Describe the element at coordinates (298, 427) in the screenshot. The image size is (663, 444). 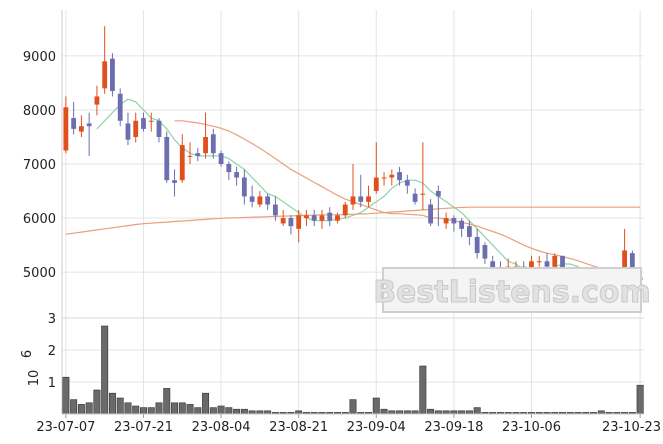
I see `x-tick-label: 23-08-21` at that location.